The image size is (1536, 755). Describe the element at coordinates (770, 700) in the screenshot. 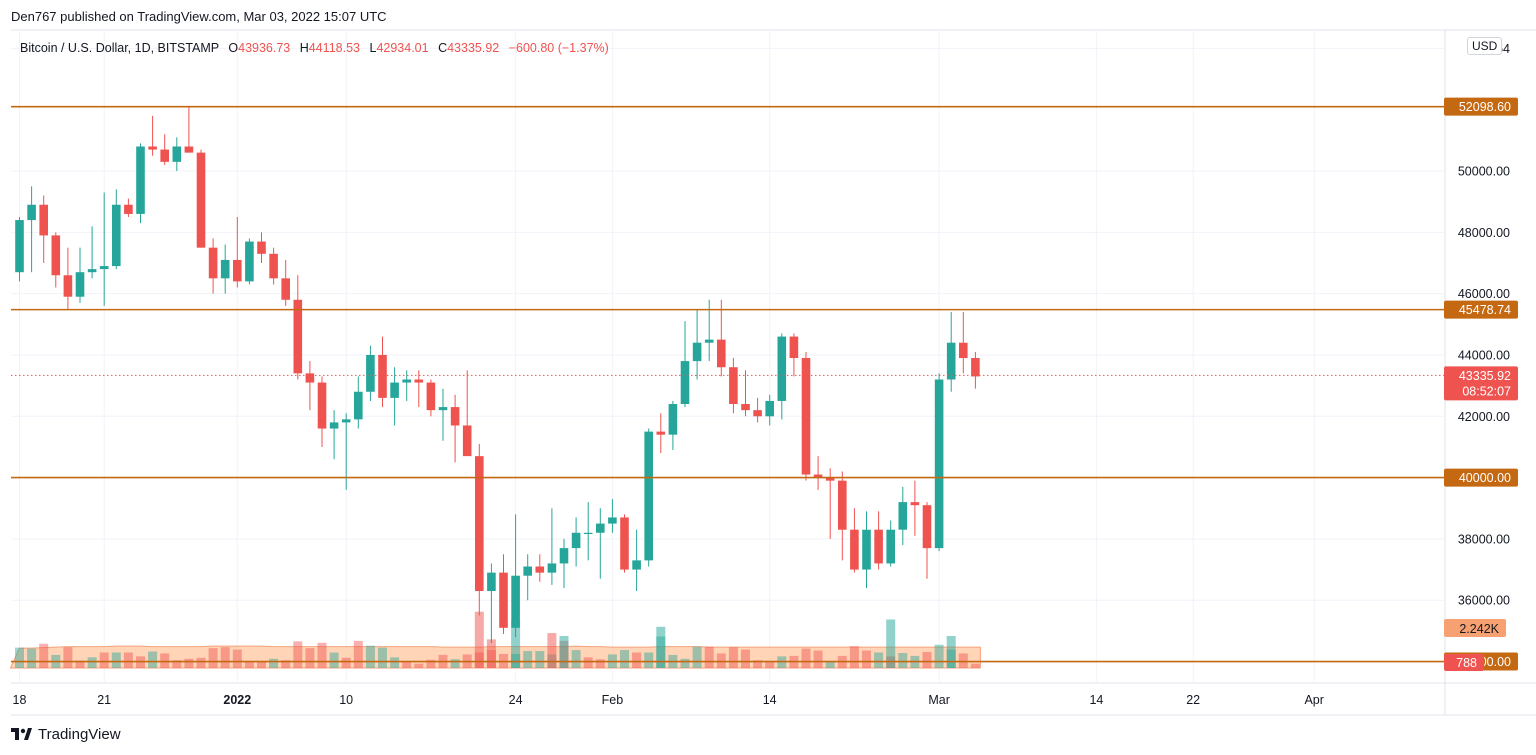

I see `x-tick-label: 14` at that location.